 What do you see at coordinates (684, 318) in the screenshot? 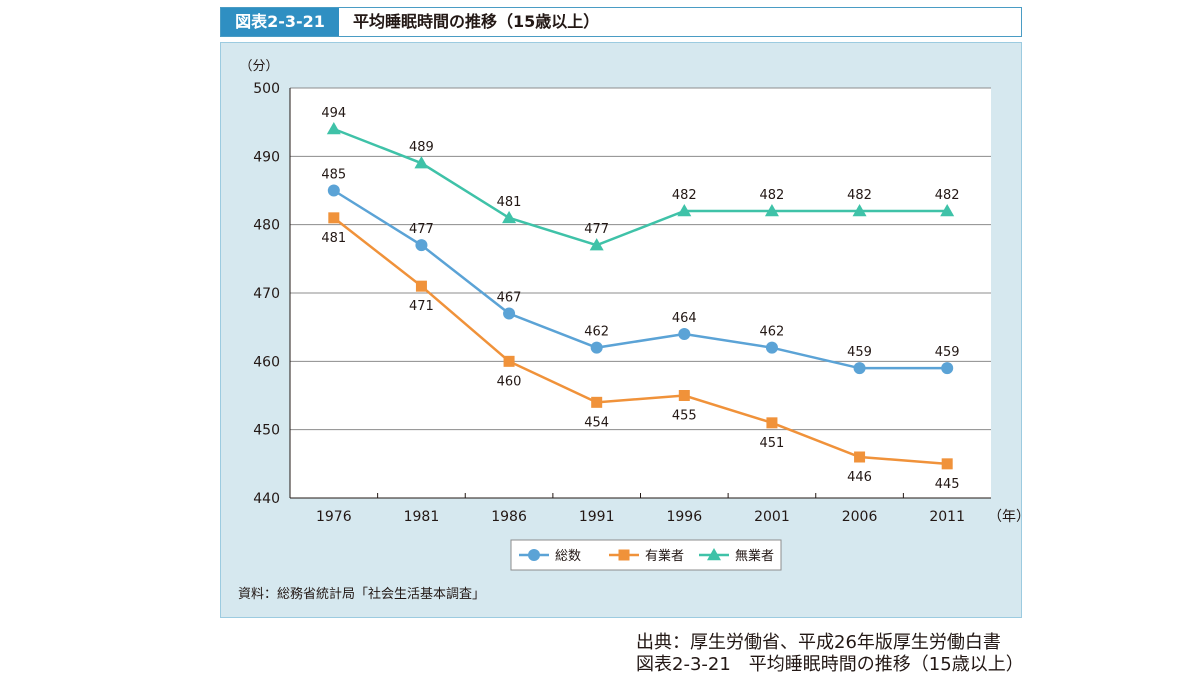
I see `data-label: 464` at bounding box center [684, 318].